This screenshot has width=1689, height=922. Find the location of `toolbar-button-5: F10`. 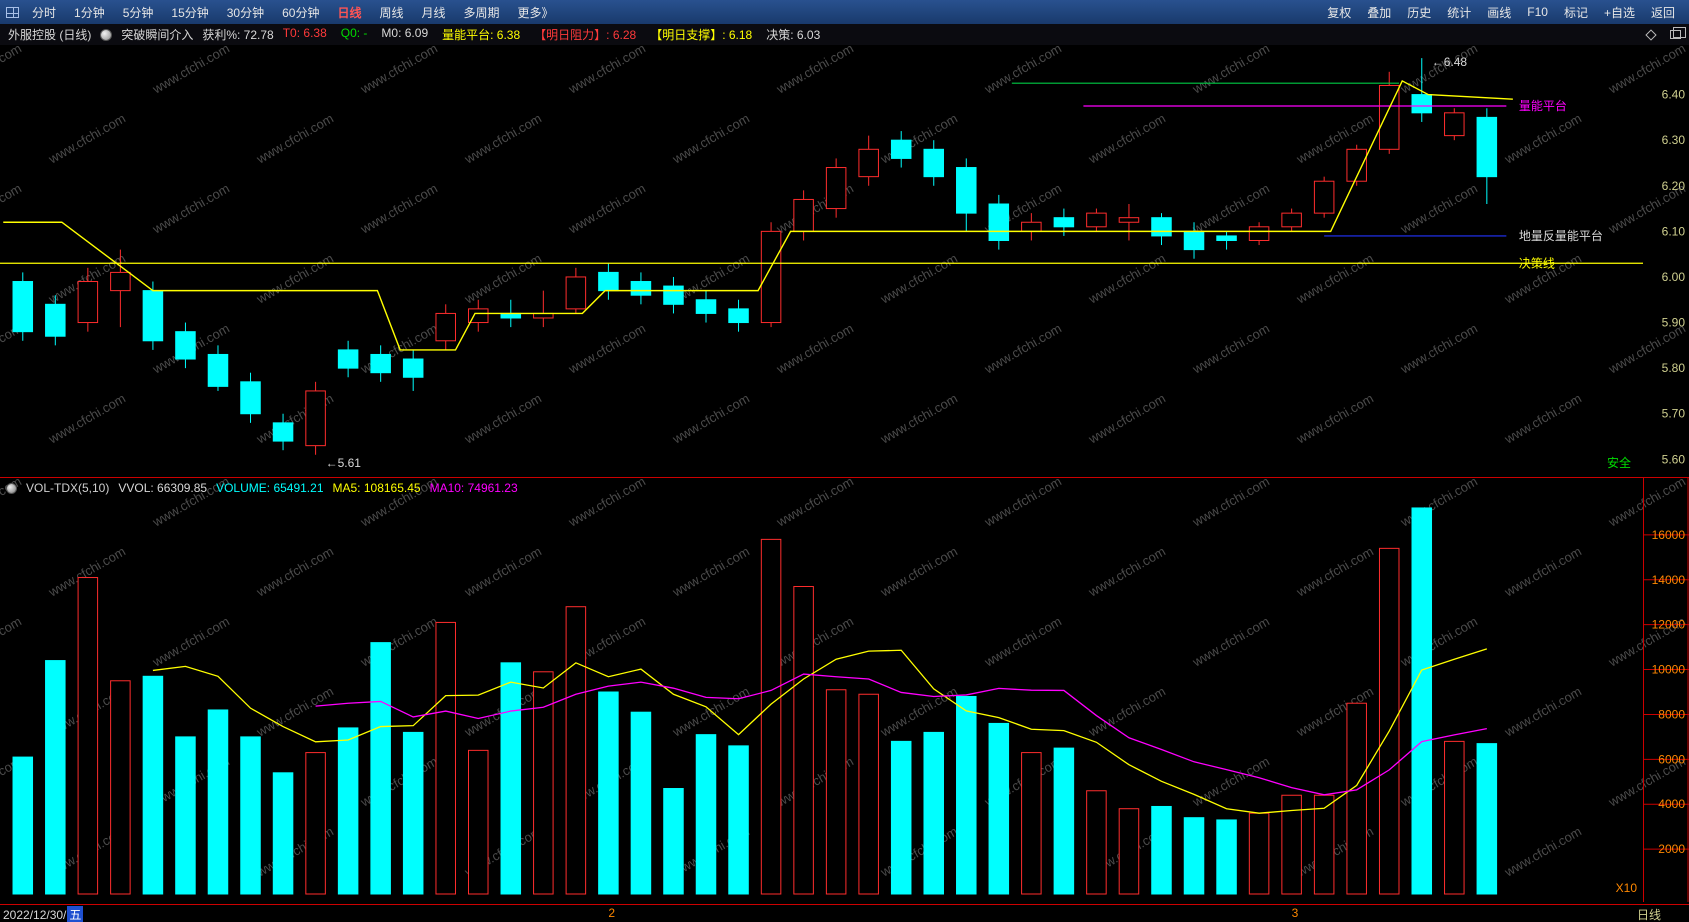

toolbar-button-5: F10 is located at coordinates (1537, 12).